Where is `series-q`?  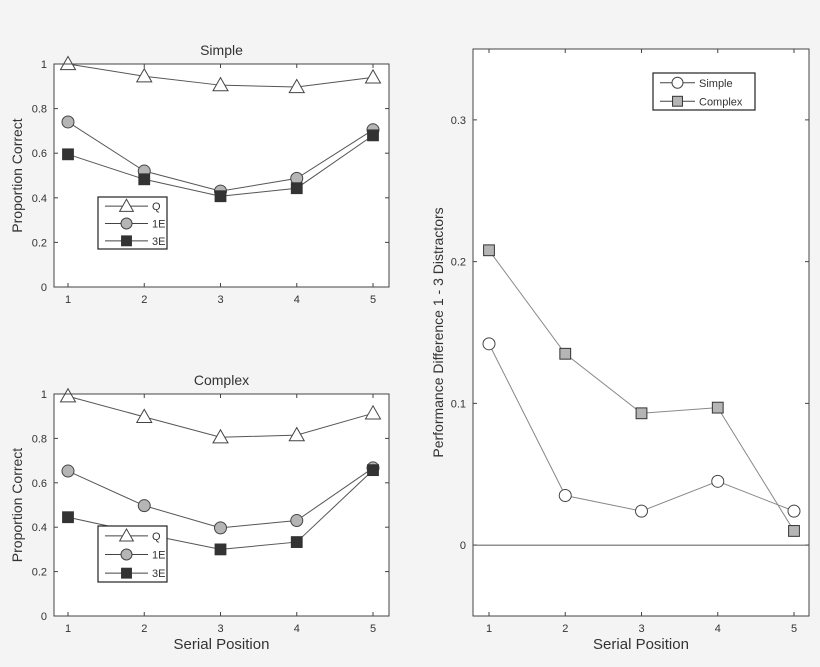 series-q is located at coordinates (220, 415).